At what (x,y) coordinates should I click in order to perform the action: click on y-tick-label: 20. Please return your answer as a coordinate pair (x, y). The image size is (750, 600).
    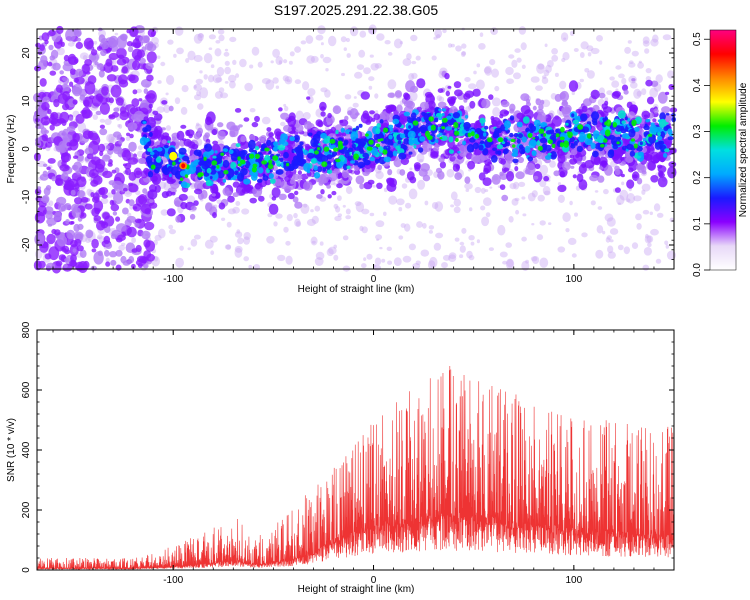
    Looking at the image, I should click on (26, 53).